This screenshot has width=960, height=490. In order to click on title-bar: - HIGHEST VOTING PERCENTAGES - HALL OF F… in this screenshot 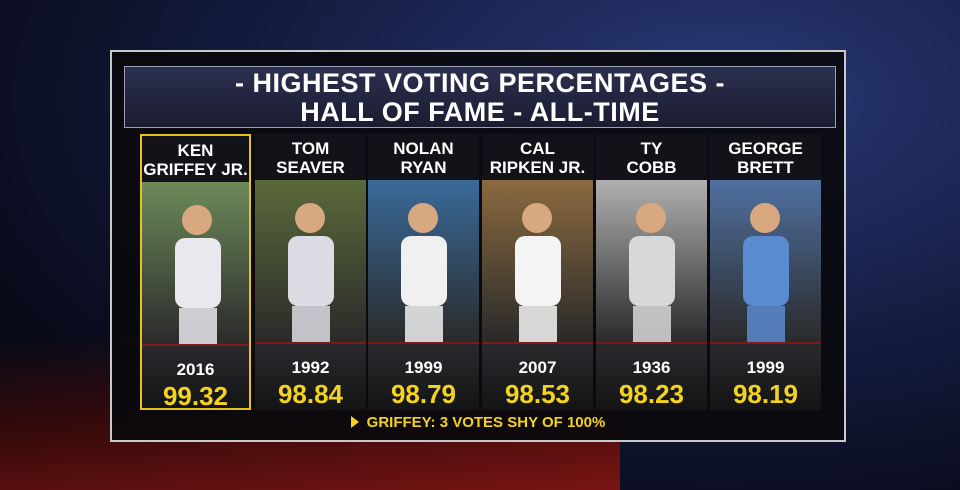, I will do `click(480, 97)`.